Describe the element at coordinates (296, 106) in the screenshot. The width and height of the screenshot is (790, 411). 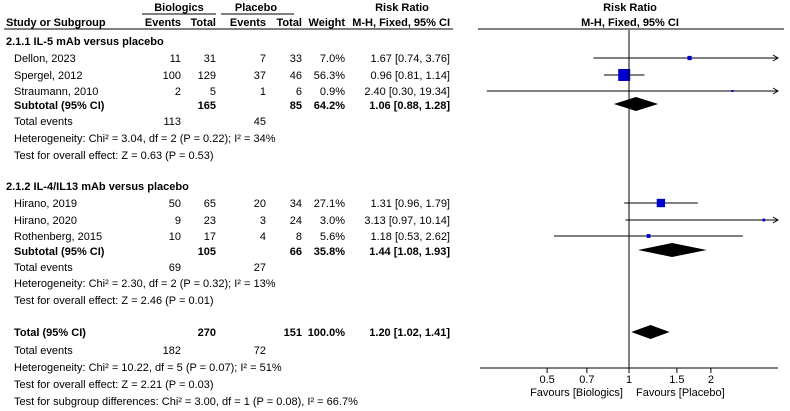
I see `subtotal-n2: 85` at that location.